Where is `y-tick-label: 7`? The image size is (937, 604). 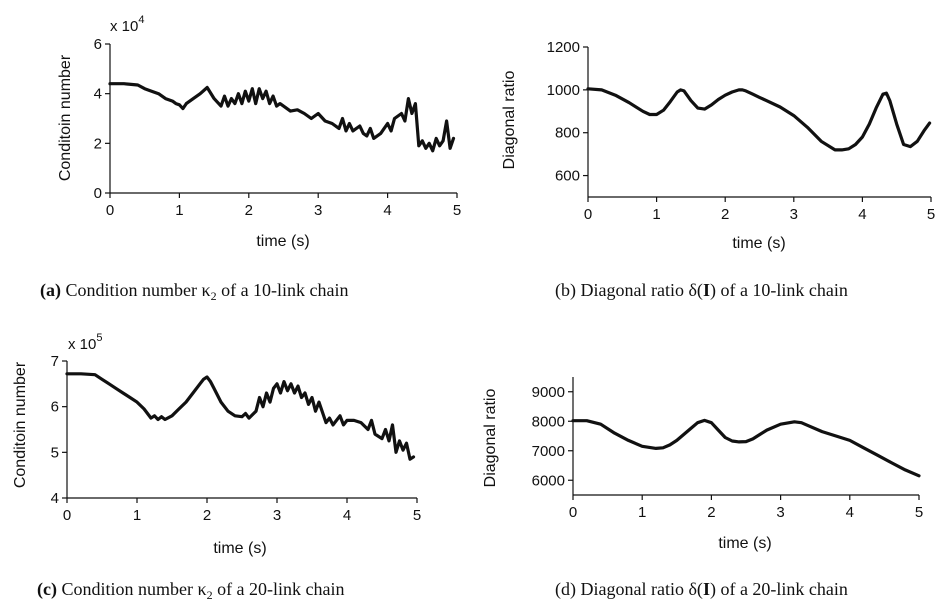 y-tick-label: 7 is located at coordinates (55, 361).